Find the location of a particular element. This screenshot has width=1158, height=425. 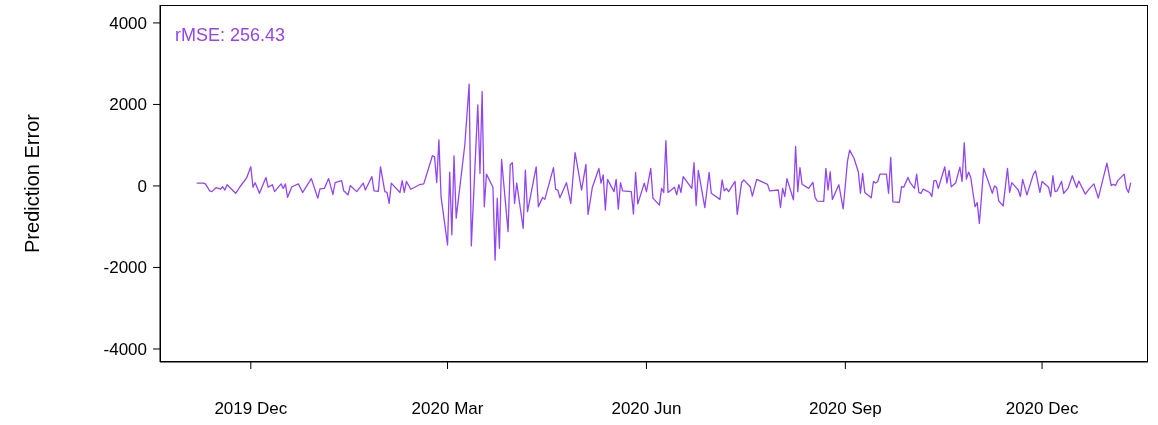

x-tick-label: 2020 Dec is located at coordinates (1042, 409).